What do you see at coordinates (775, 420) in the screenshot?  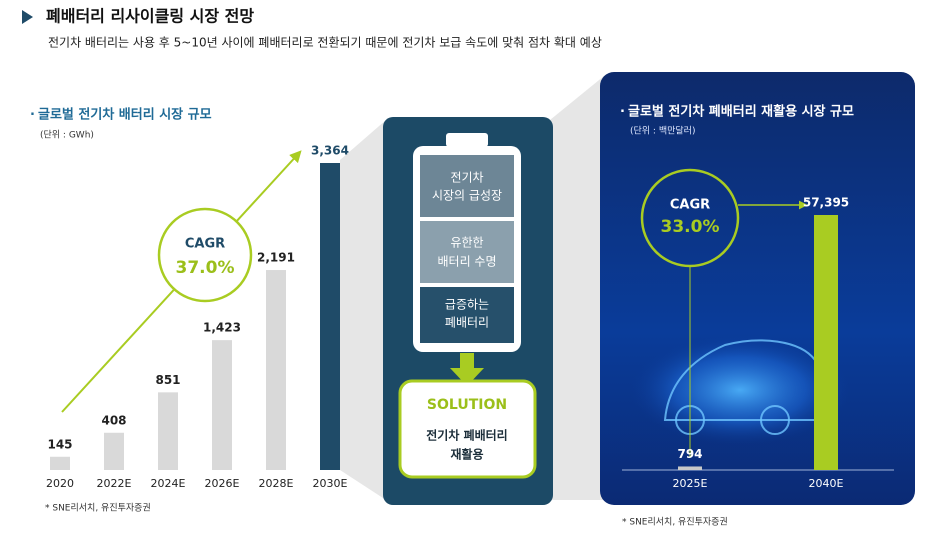 I see `car-wheel` at bounding box center [775, 420].